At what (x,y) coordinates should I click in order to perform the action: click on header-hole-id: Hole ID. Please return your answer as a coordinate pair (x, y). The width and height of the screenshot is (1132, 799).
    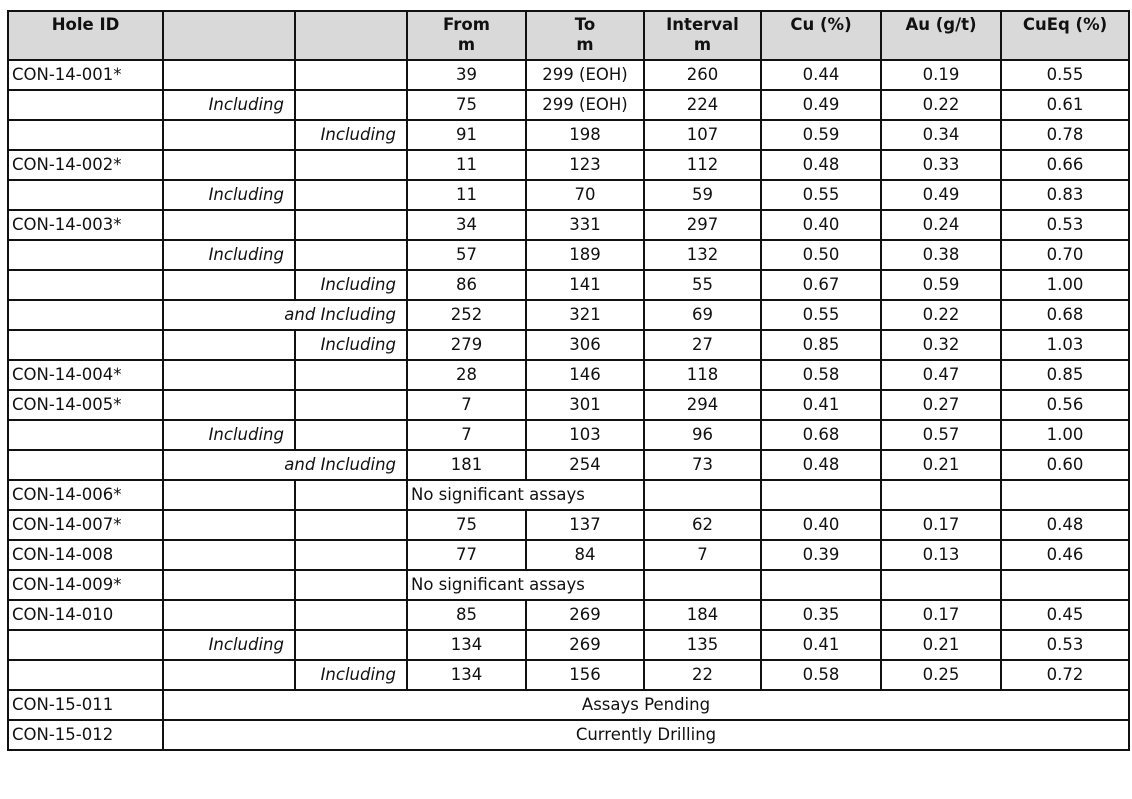
    Looking at the image, I should click on (85, 35).